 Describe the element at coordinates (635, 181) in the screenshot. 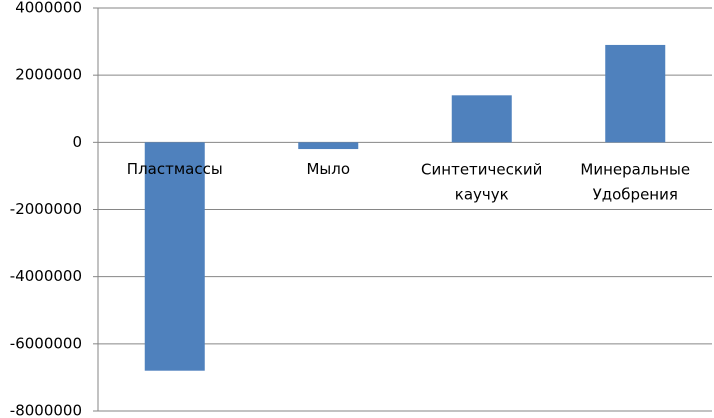

I see `x-tick-label: Минеральные Удобрения` at that location.